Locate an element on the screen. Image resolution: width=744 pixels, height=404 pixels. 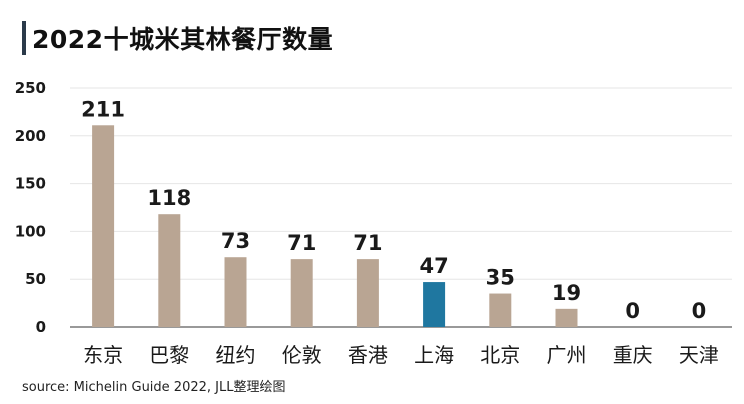
y-tick-label: 100 is located at coordinates (30, 231).